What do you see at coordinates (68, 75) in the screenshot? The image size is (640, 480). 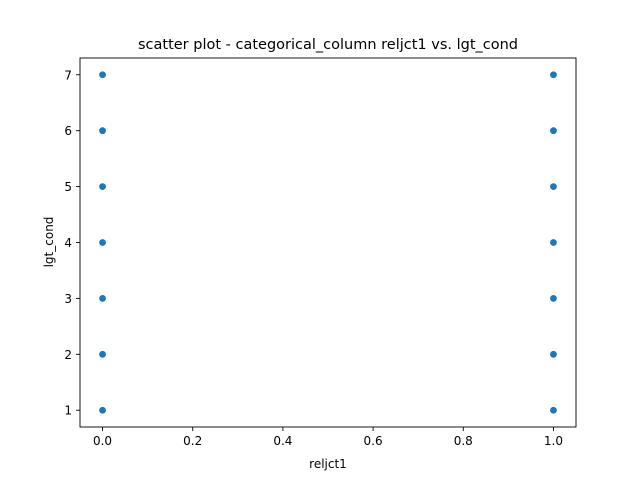 I see `y-tick-label: 7` at bounding box center [68, 75].